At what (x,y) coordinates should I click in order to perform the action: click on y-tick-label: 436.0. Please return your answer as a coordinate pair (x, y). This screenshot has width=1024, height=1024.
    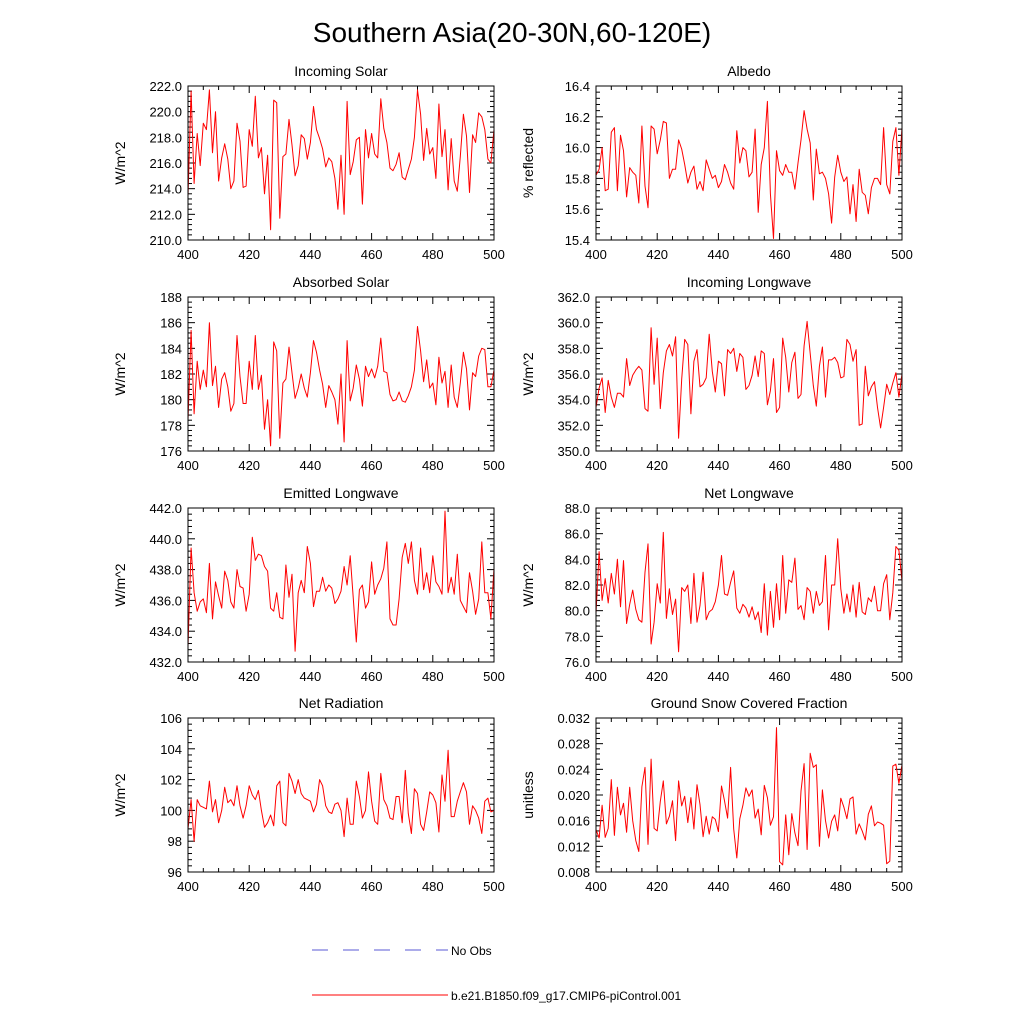
    Looking at the image, I should click on (165, 600).